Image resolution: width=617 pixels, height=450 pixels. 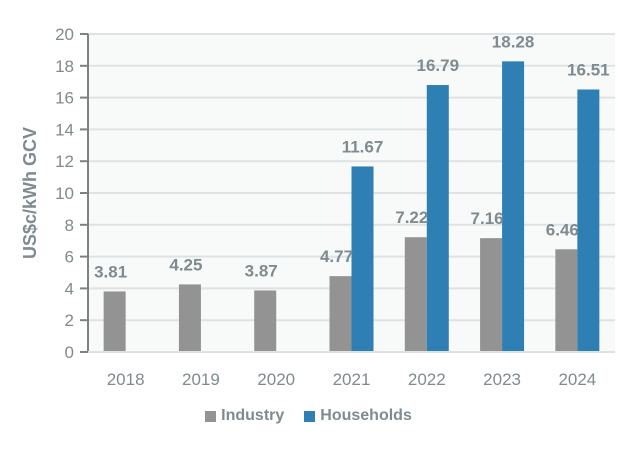 I want to click on bar-industry-2020, so click(x=265, y=321).